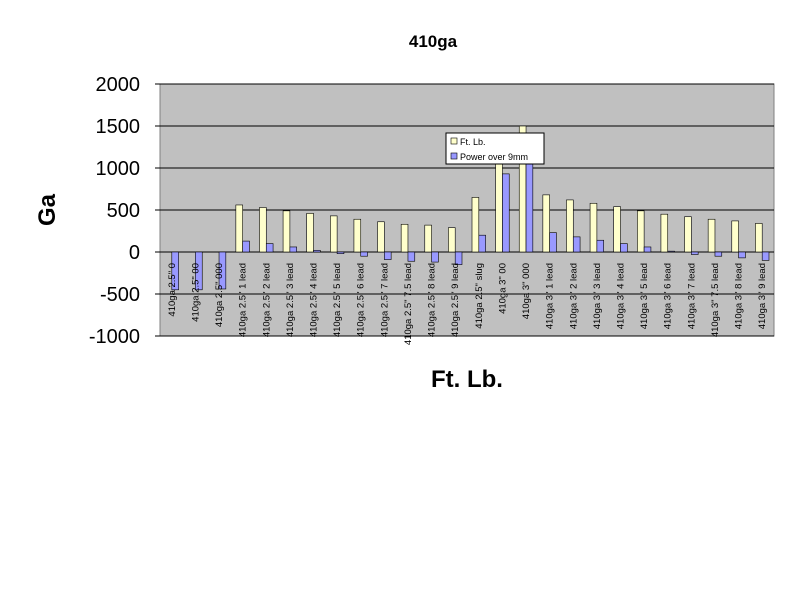  What do you see at coordinates (47, 209) in the screenshot?
I see `y-axis-title: Ga` at bounding box center [47, 209].